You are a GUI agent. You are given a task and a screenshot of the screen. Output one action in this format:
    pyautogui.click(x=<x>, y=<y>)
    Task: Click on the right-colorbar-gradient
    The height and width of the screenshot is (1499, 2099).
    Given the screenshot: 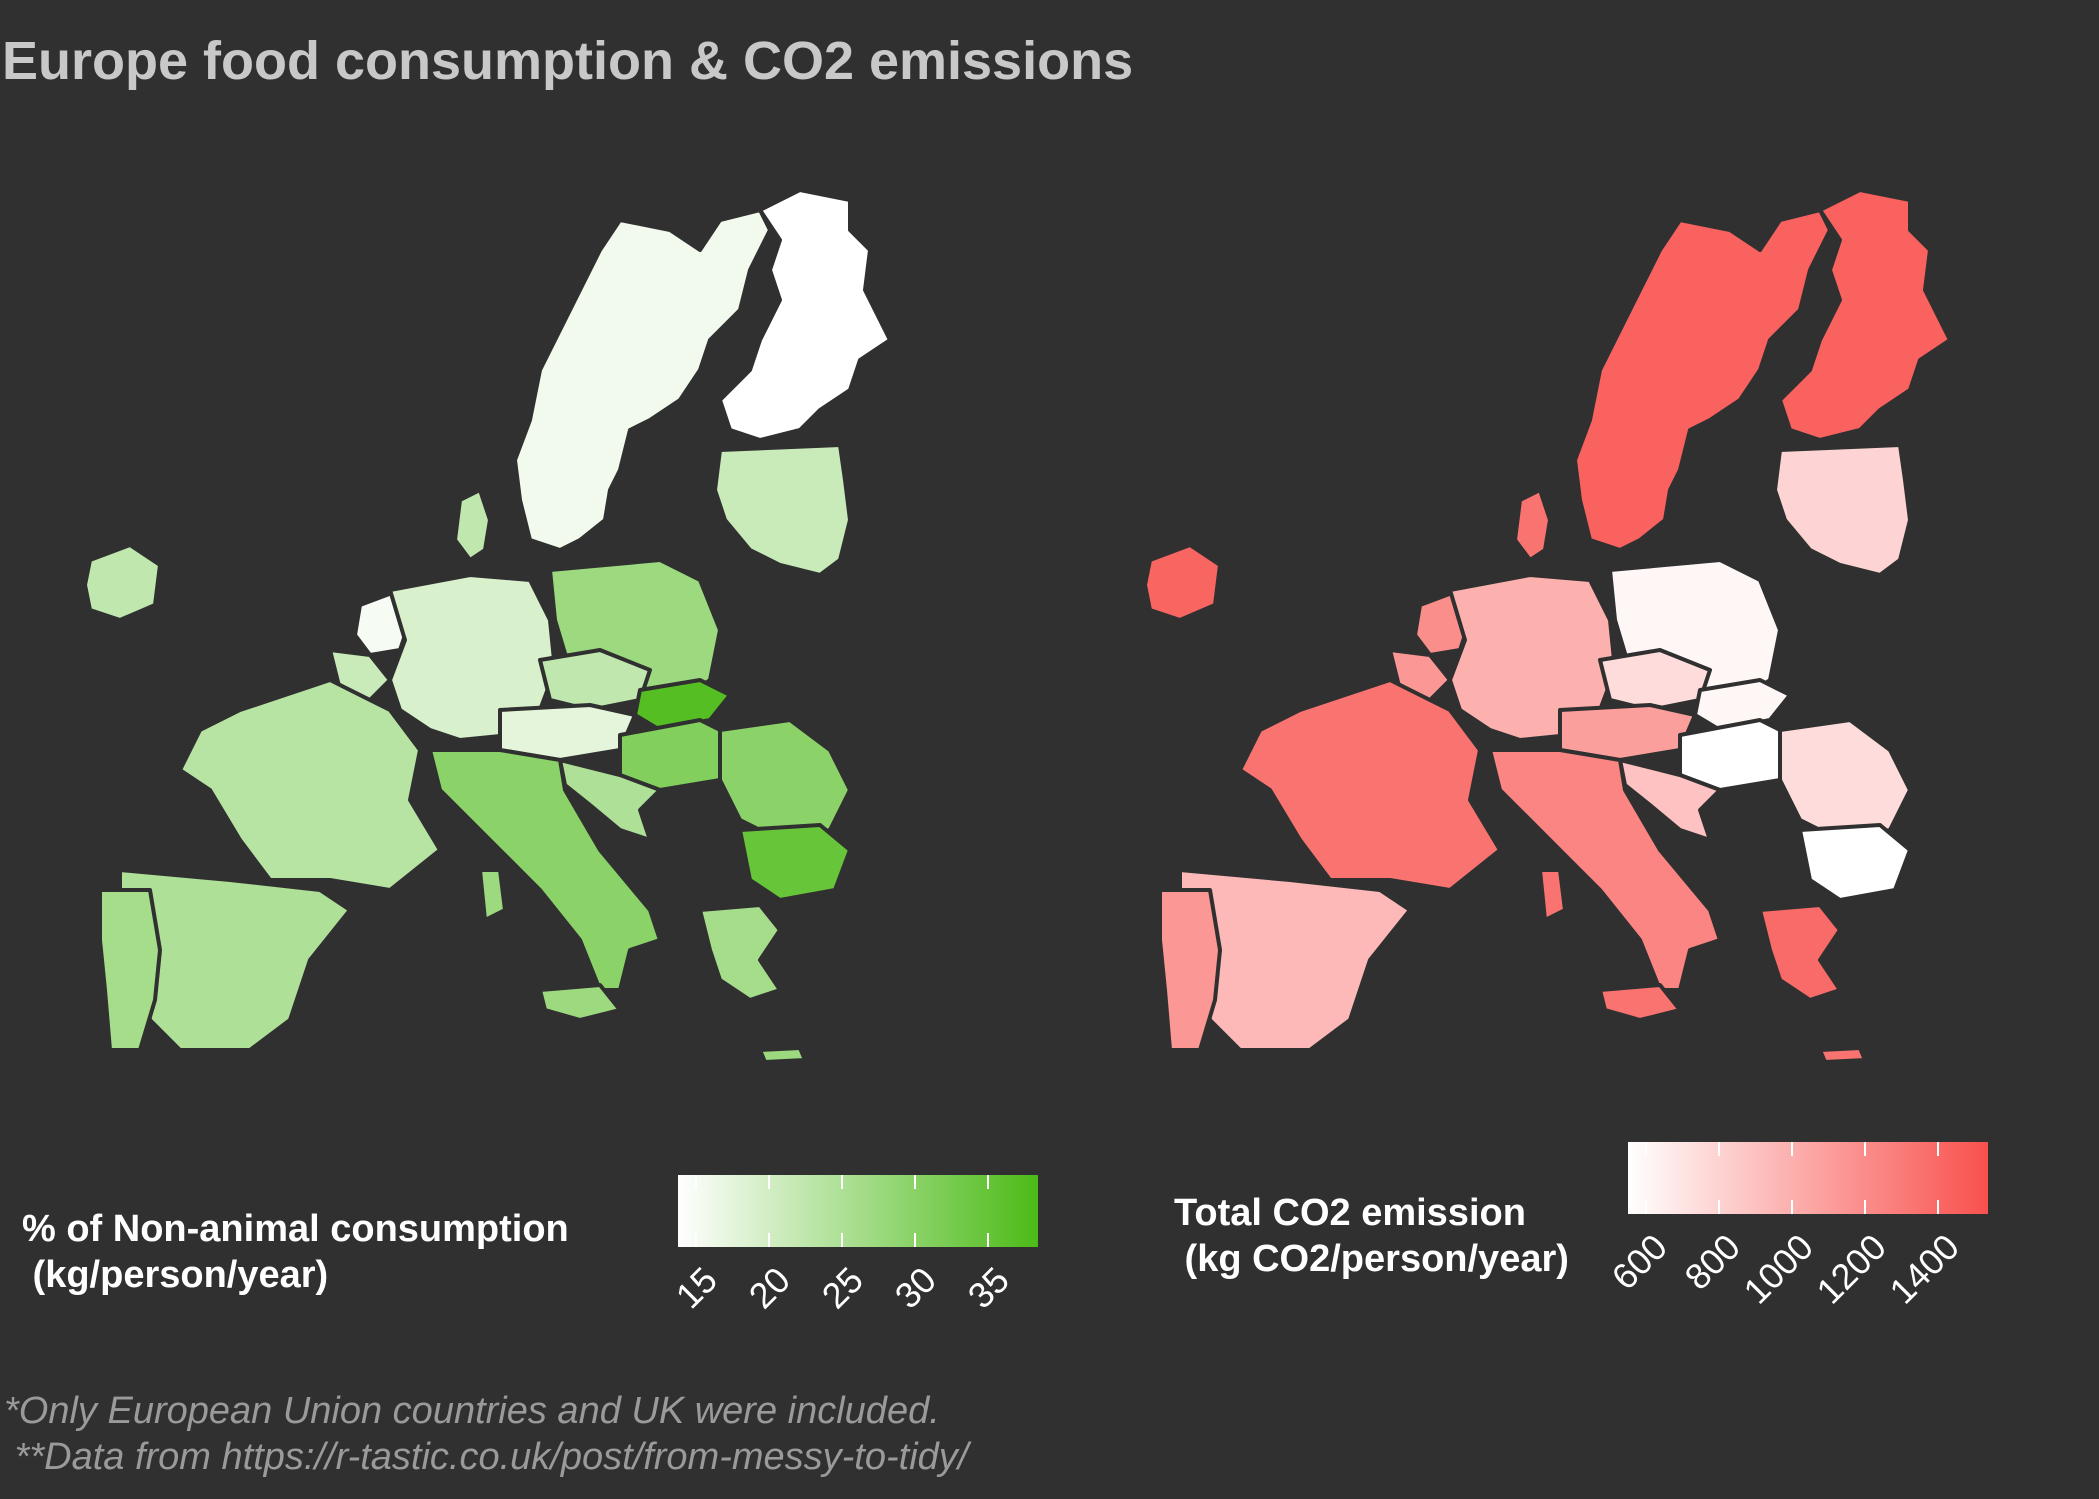 What is the action you would take?
    pyautogui.click(x=1808, y=1178)
    